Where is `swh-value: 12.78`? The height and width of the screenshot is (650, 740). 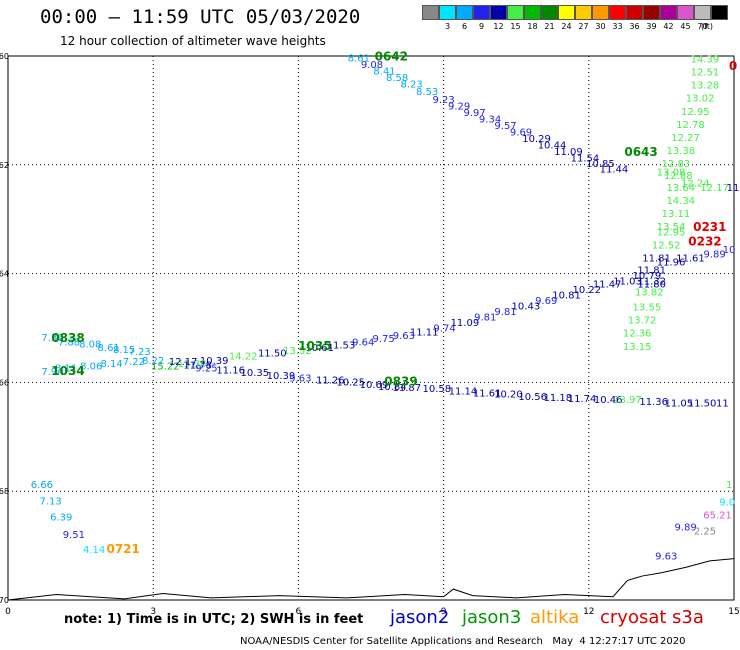 swh-value: 12.78 is located at coordinates (690, 125).